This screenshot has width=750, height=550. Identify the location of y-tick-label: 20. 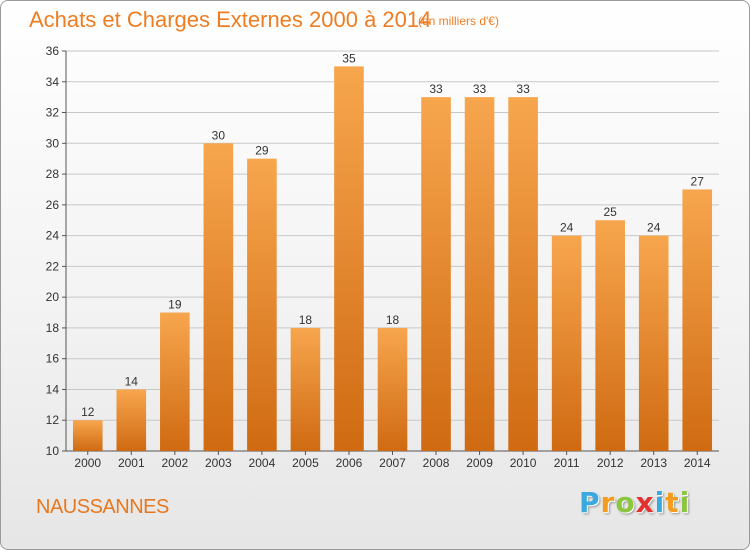
(53, 297).